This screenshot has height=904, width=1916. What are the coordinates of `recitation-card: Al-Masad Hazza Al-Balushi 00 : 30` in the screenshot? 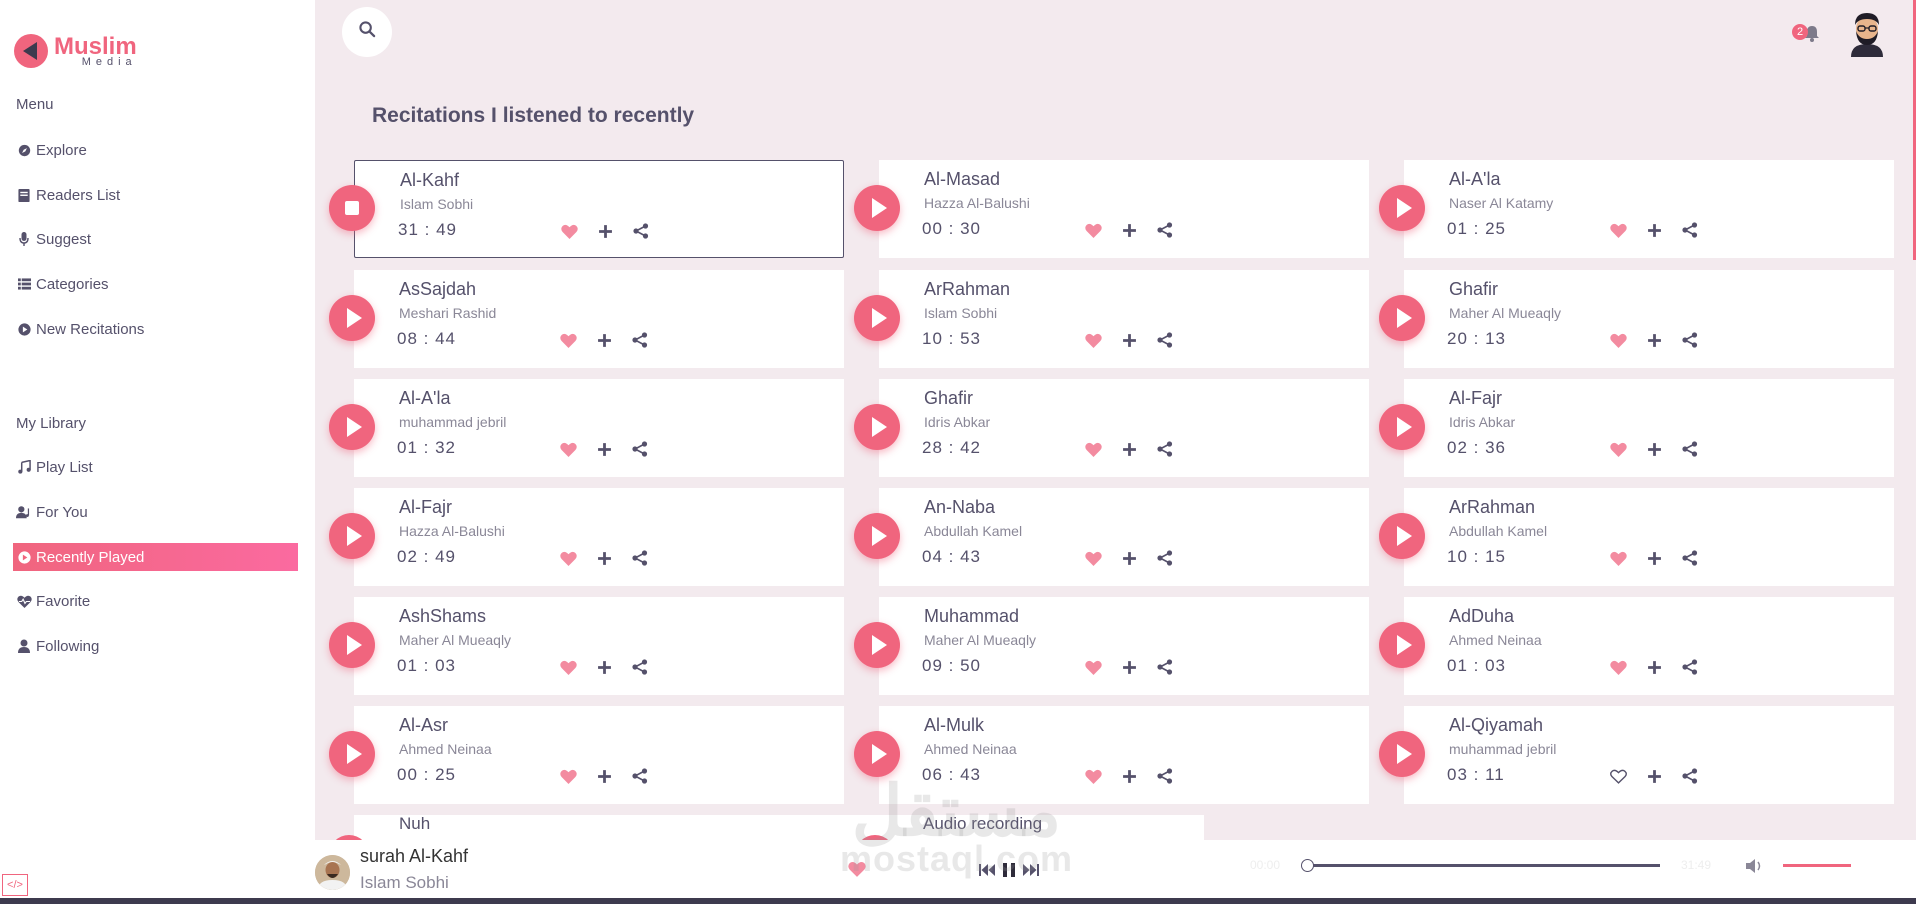 It's located at (1124, 209).